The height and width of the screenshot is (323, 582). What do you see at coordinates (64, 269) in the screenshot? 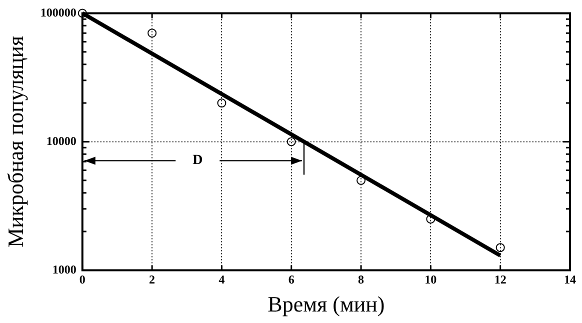
I see `y-tick-label: 1000` at bounding box center [64, 269].